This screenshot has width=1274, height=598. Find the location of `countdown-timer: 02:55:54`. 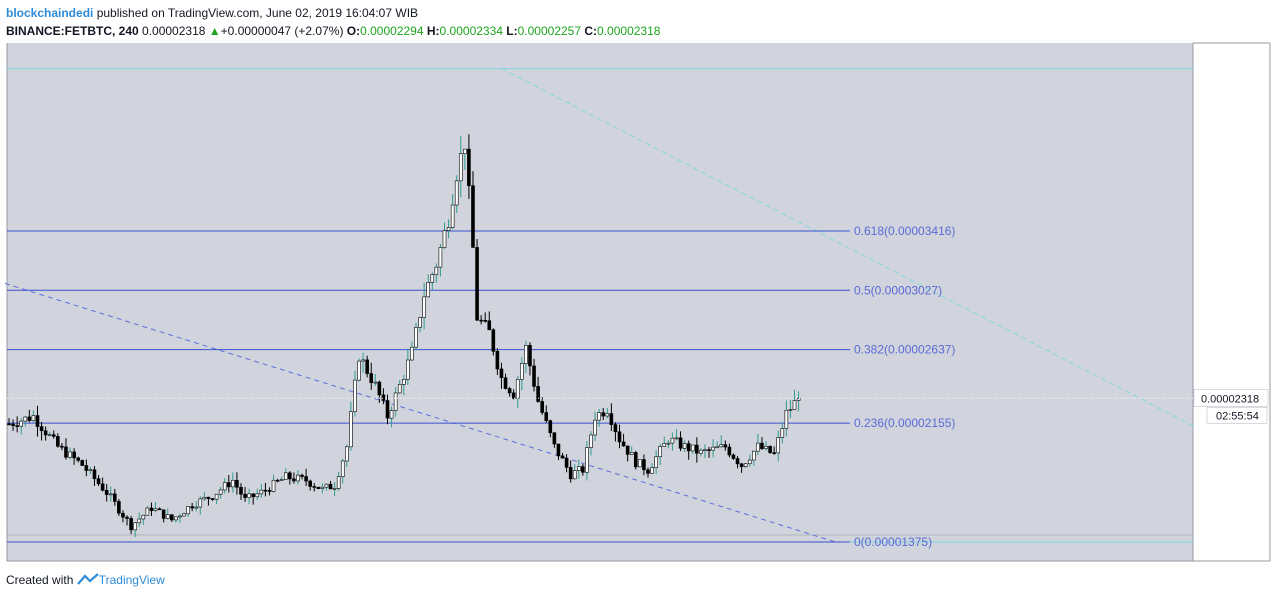

countdown-timer: 02:55:54 is located at coordinates (1237, 416).